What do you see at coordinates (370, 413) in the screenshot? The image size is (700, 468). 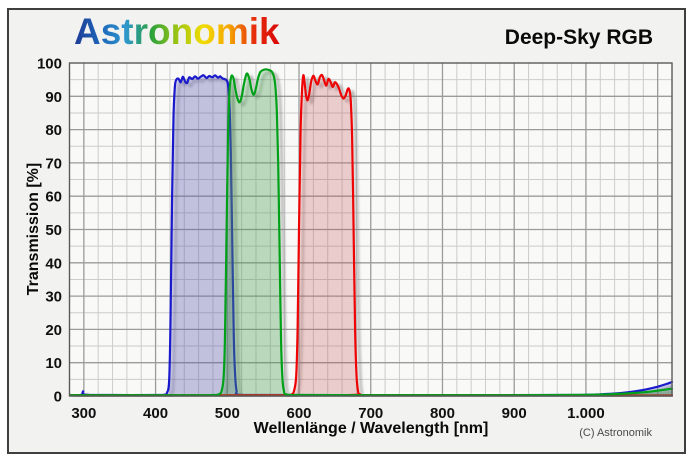 I see `x-tick-label: 700` at bounding box center [370, 413].